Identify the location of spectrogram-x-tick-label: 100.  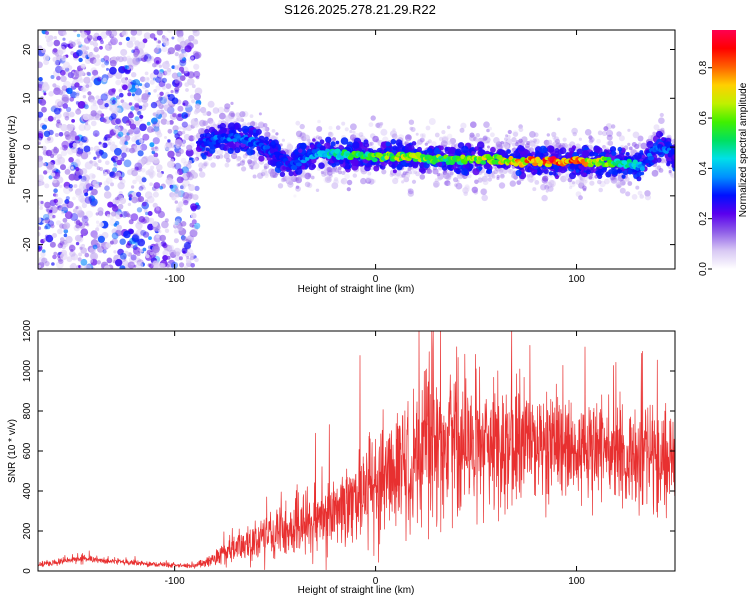
(576, 279).